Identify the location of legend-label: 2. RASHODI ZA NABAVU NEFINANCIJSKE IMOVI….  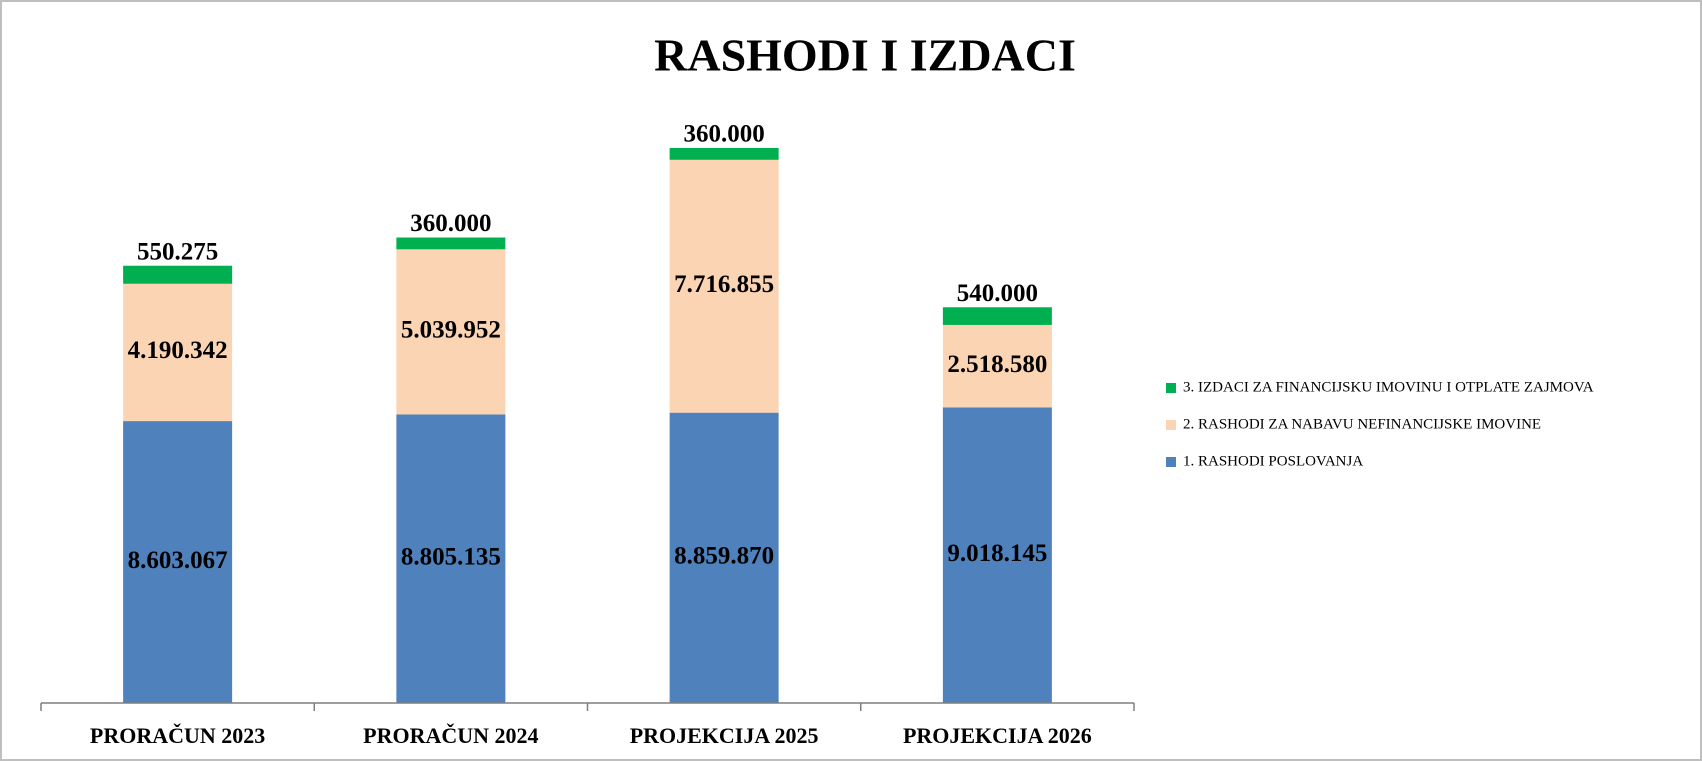
(1362, 424).